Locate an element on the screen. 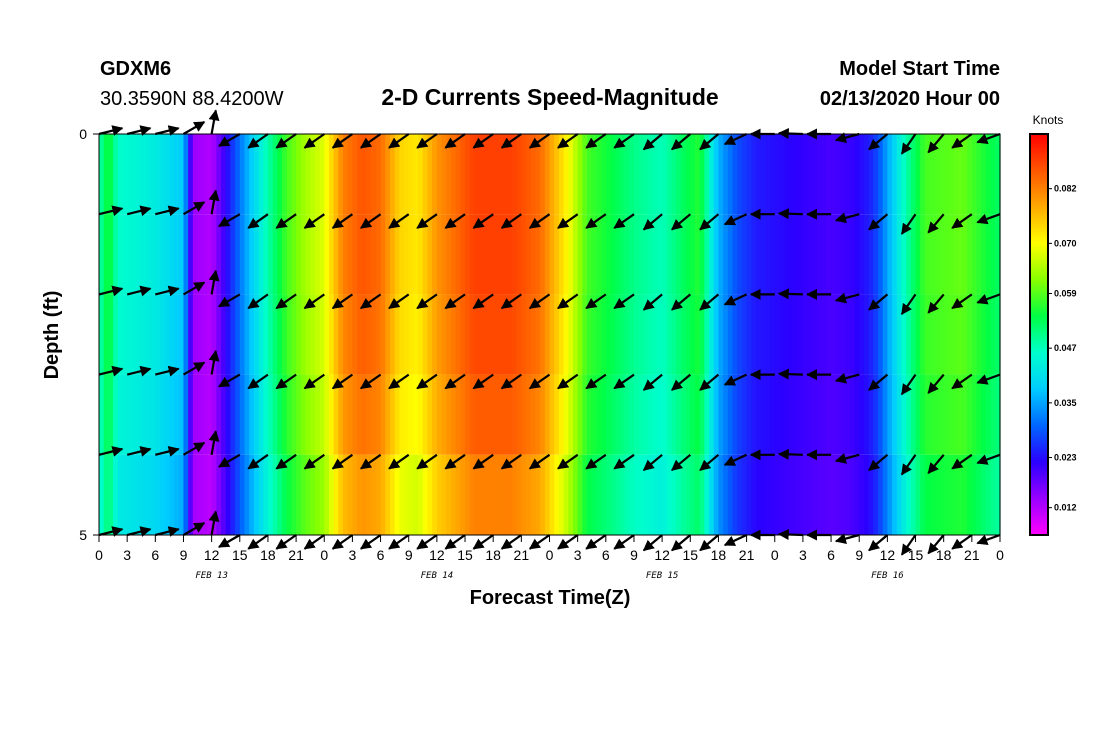 The width and height of the screenshot is (1100, 750). colorbar-unit: Knots is located at coordinates (1048, 120).